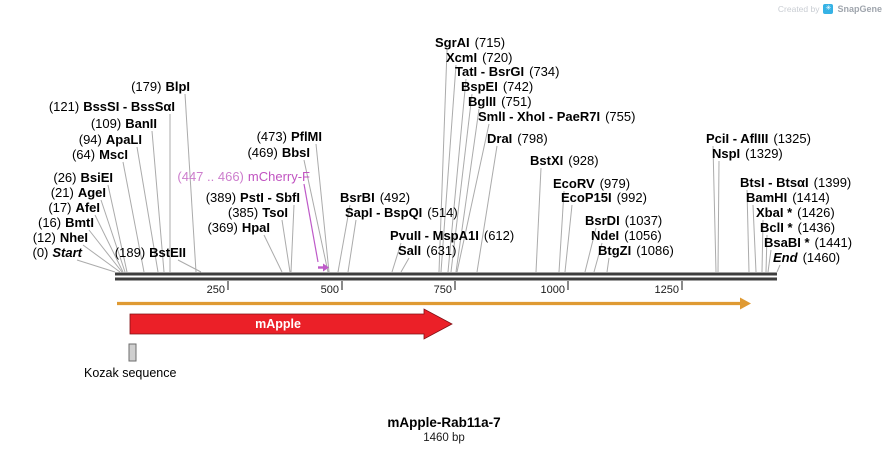  What do you see at coordinates (455, 285) in the screenshot?
I see `ruler-ticks` at bounding box center [455, 285].